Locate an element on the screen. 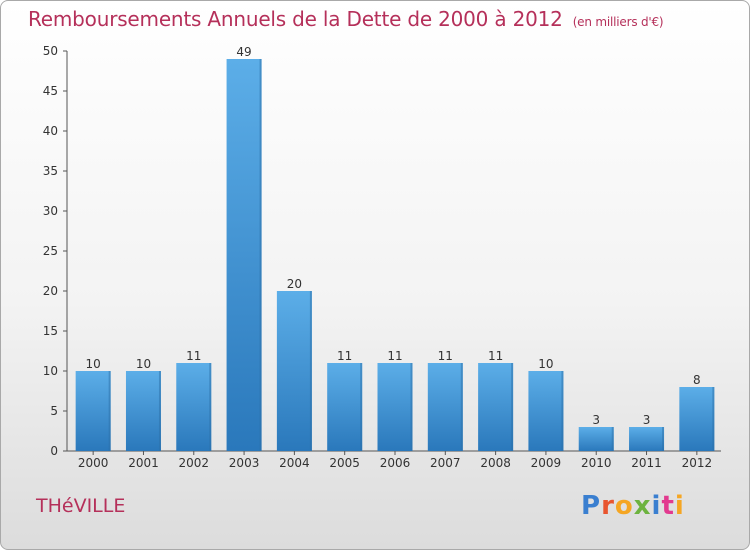  y-tick-label: 40 is located at coordinates (50, 131).